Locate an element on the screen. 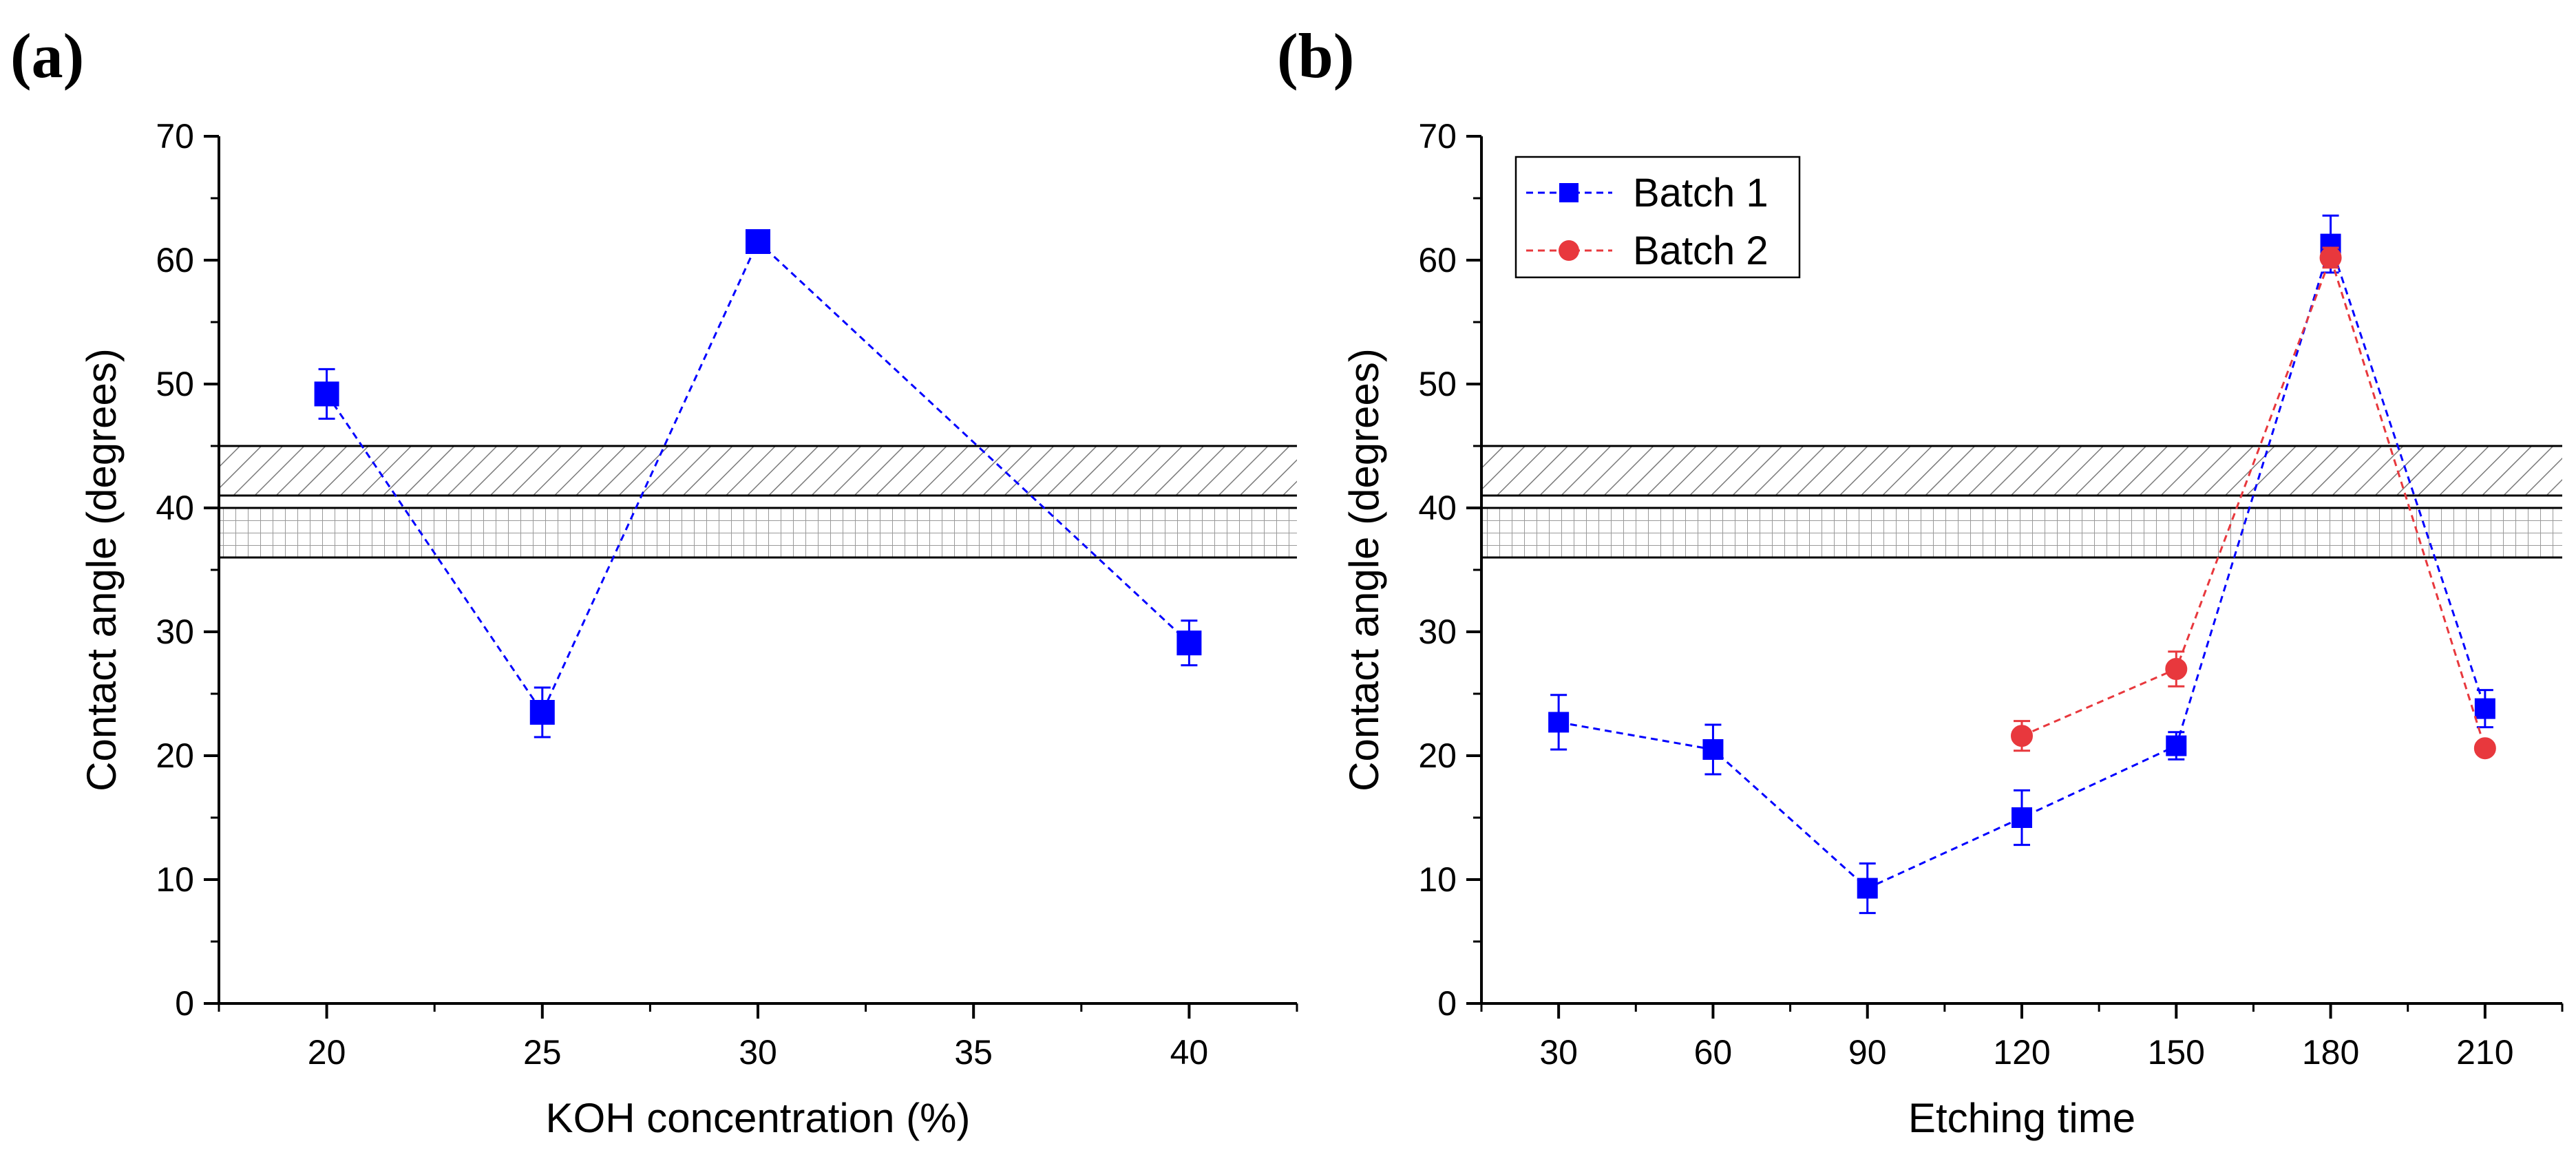 The image size is (2576, 1159). panel-b-x-axis-title: Etching time is located at coordinates (2022, 1118).